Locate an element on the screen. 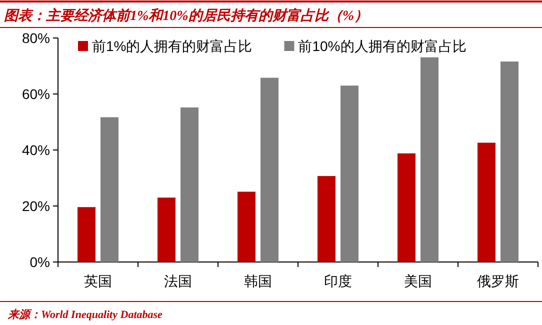  x-tick-label: 韩国 is located at coordinates (258, 282).